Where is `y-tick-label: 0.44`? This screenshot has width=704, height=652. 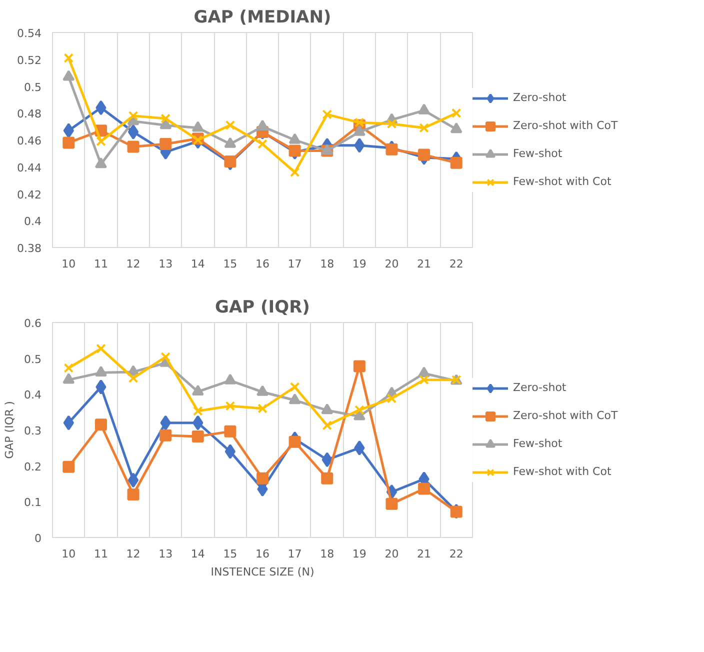 y-tick-label: 0.44 is located at coordinates (29, 167).